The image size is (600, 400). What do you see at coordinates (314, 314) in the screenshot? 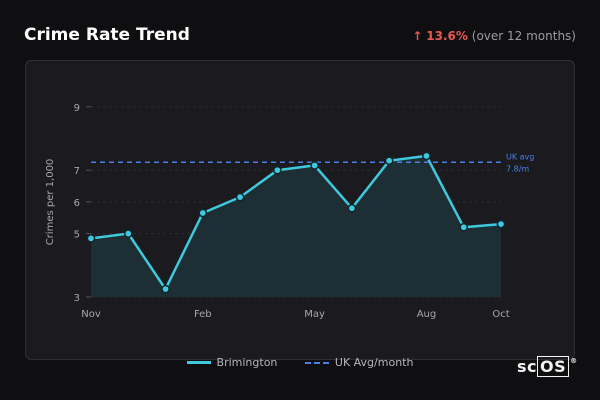
I see `x-tick-label: May` at bounding box center [314, 314].